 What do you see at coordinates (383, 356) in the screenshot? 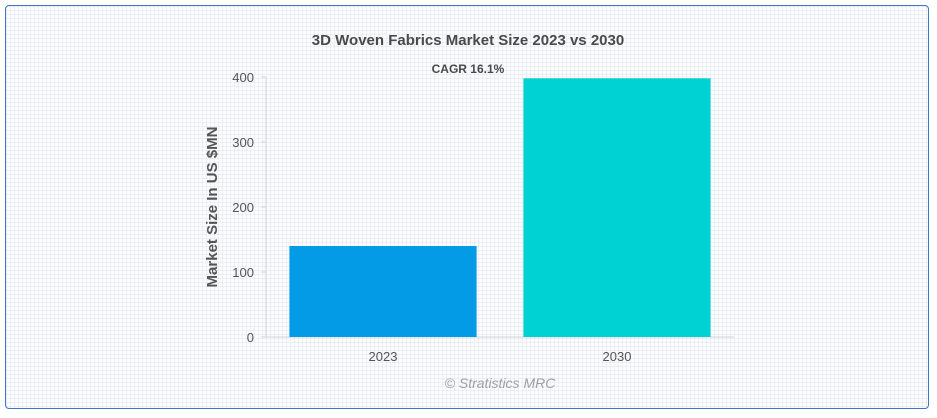
I see `x-tick-label: 2023` at bounding box center [383, 356].